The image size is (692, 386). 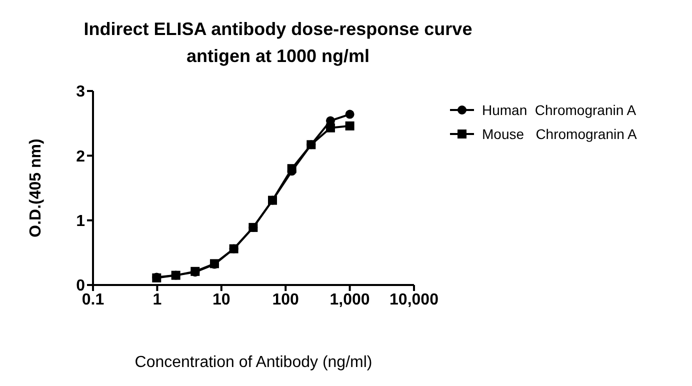 I want to click on y-tick-label: 2, so click(x=81, y=157).